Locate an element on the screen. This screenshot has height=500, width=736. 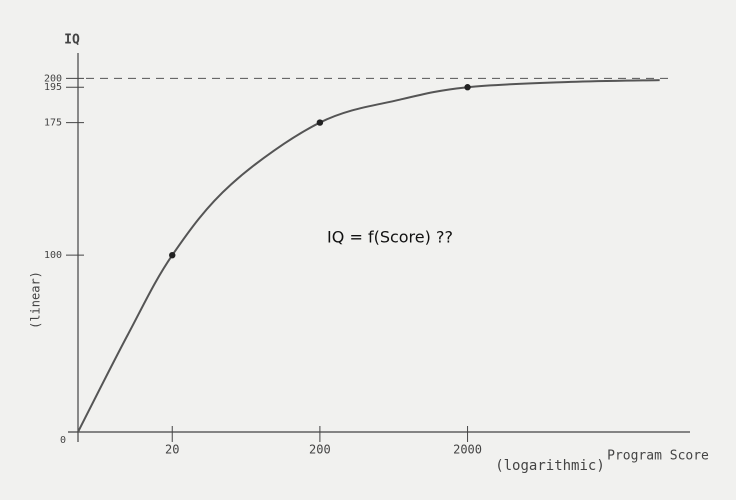
y-tick-label: 175 is located at coordinates (53, 123).